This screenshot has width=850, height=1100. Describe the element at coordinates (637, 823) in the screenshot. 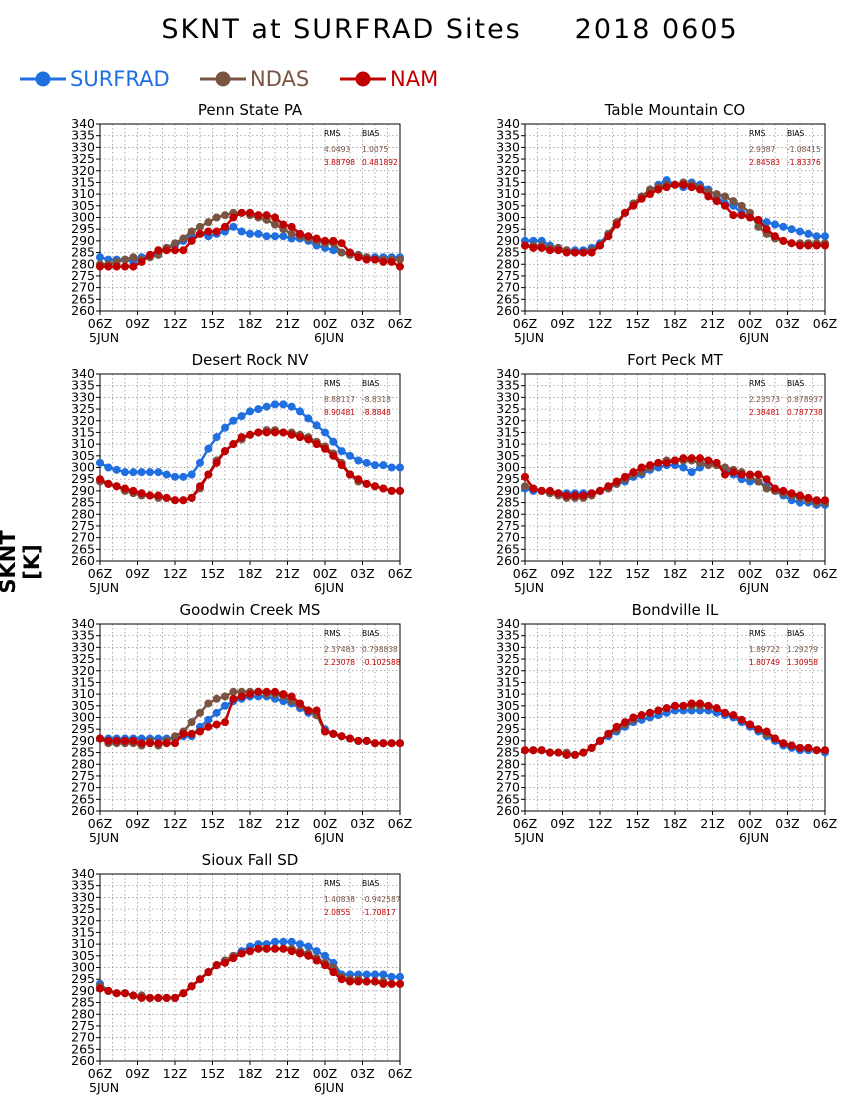

I see `x-tick-label: 15Z` at that location.